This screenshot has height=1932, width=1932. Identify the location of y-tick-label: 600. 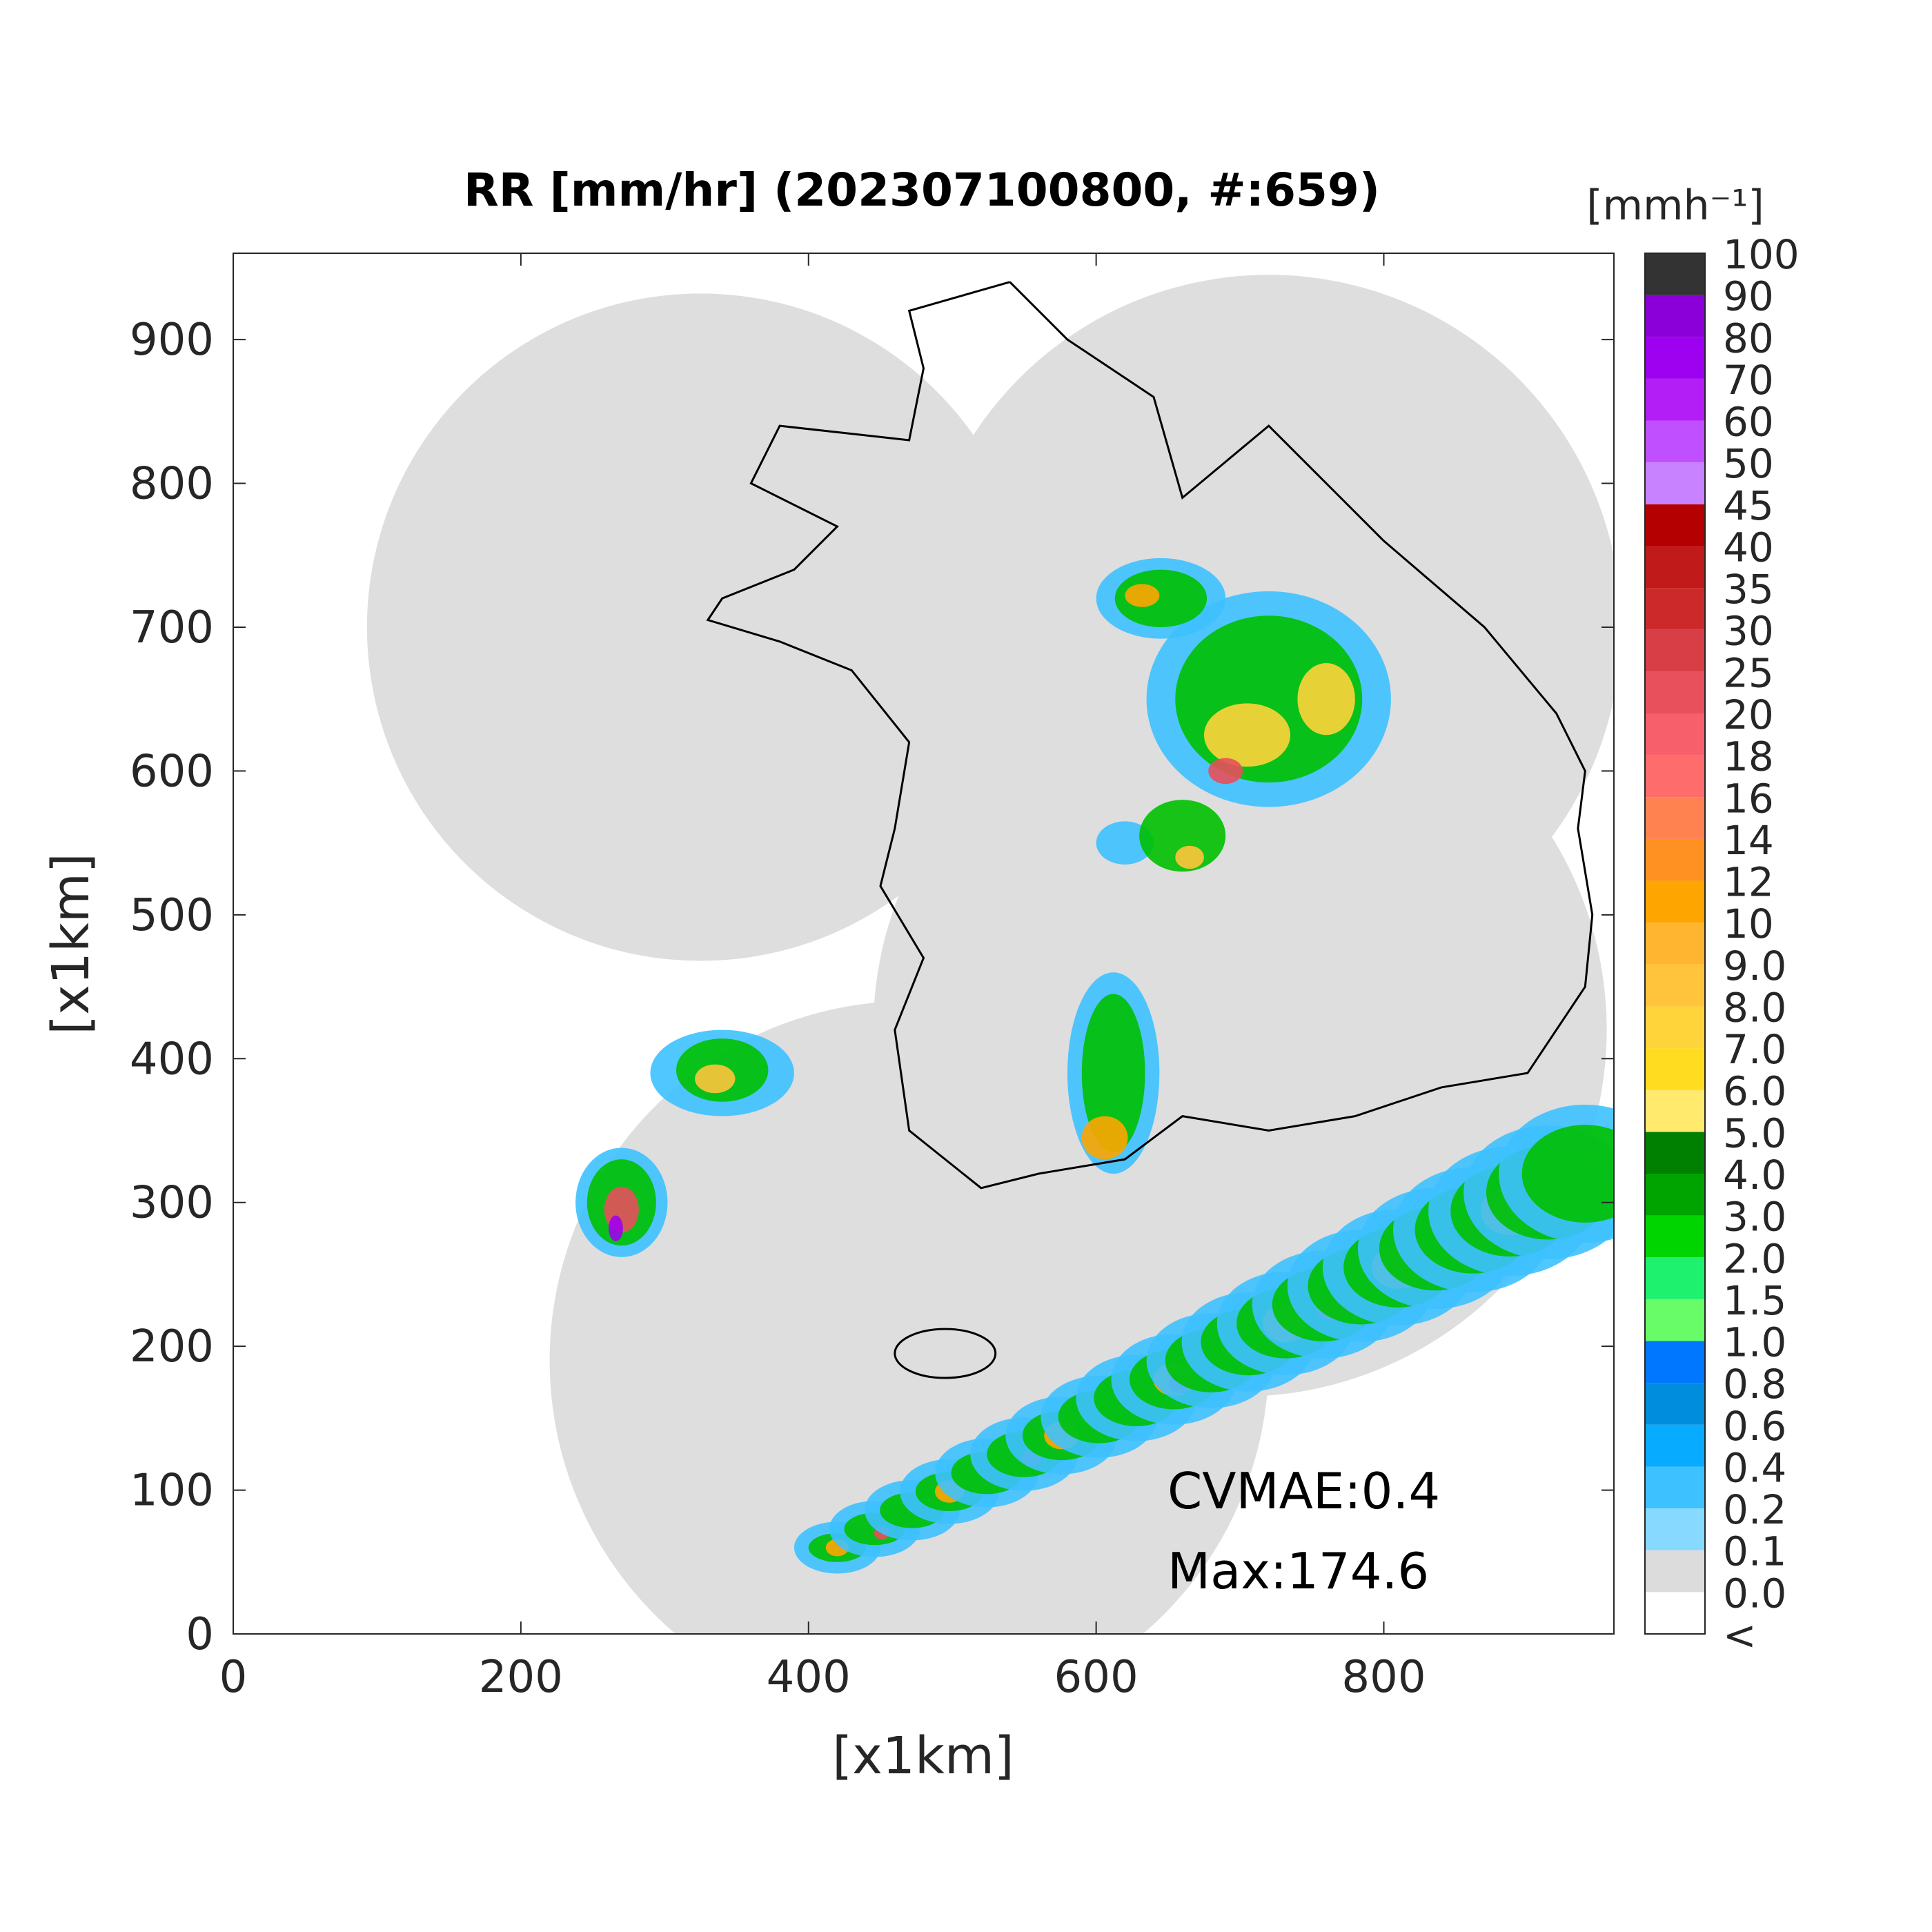
(172, 771).